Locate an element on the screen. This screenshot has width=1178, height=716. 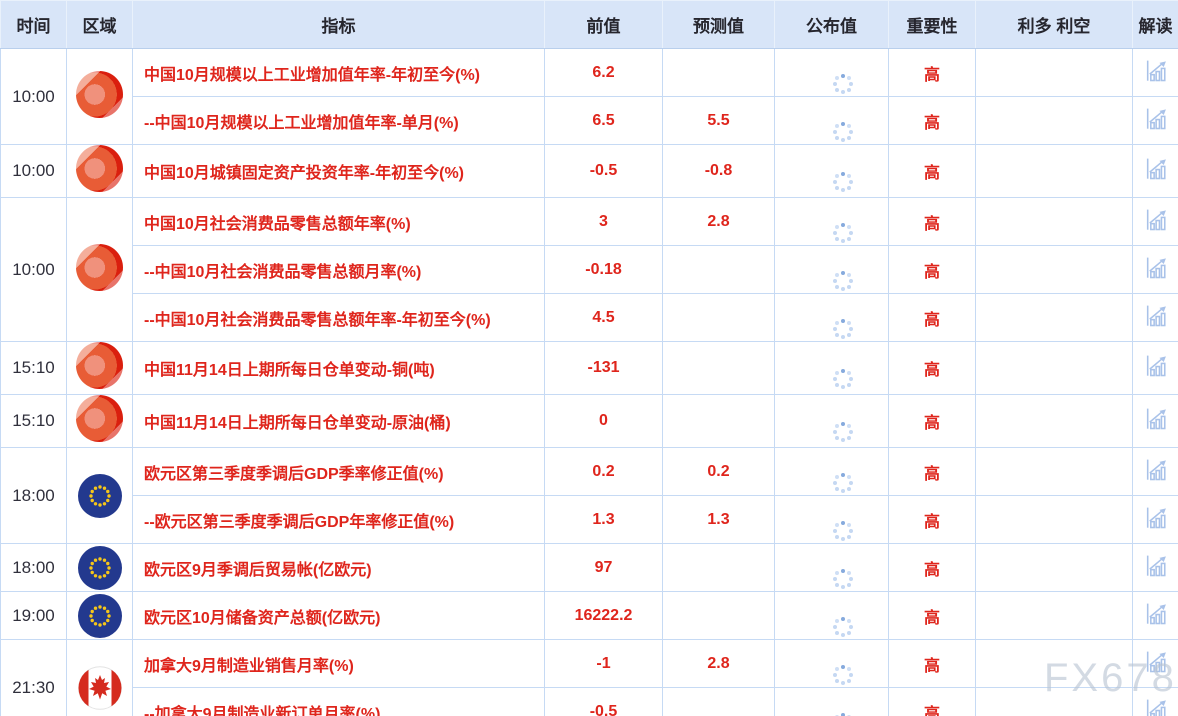
table-row: --中国10月社会消费品零售总额月率(%) -0.18 高 is located at coordinates (589, 269).